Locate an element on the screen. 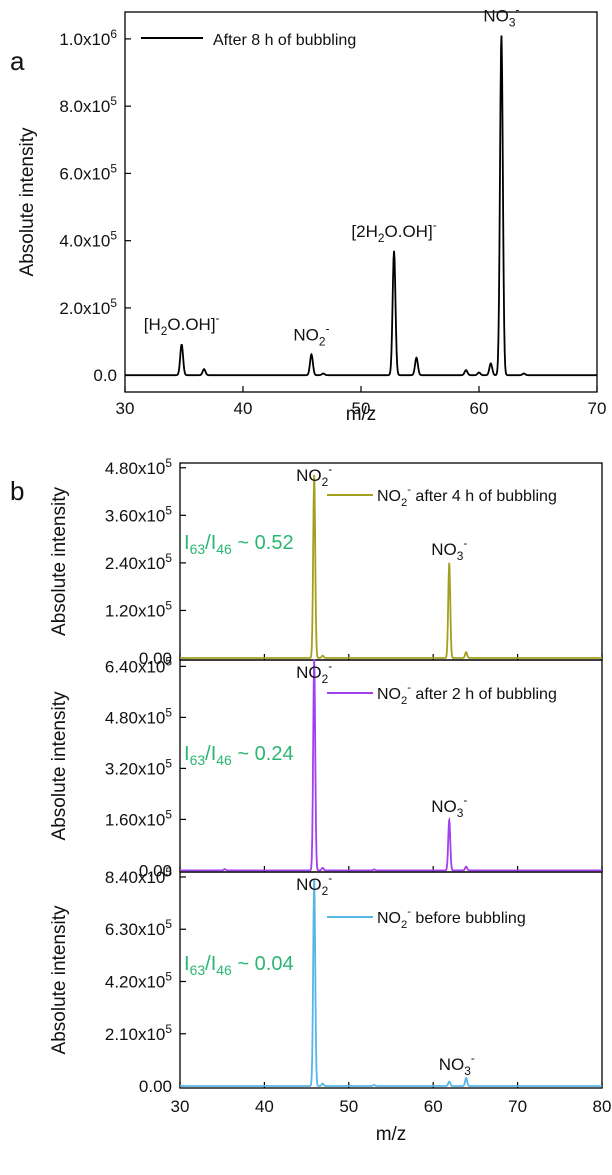 This screenshot has height=1175, width=612. peak-annotation-b2-0: NO2- is located at coordinates (314, 672).